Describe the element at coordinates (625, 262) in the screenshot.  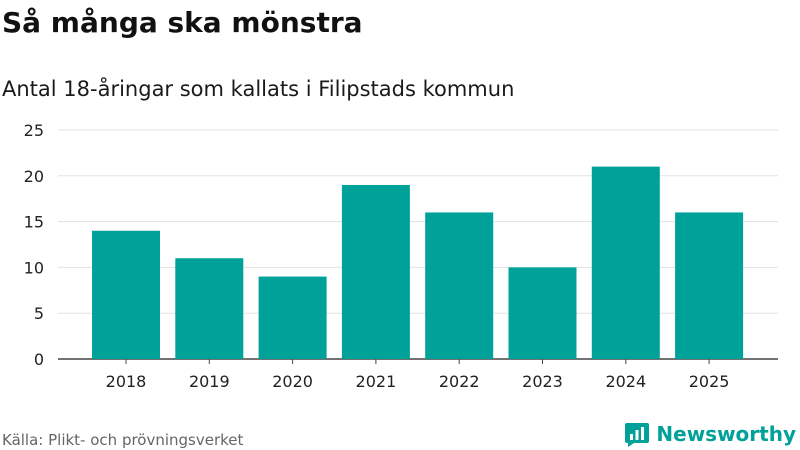
I see `bar-2024` at that location.